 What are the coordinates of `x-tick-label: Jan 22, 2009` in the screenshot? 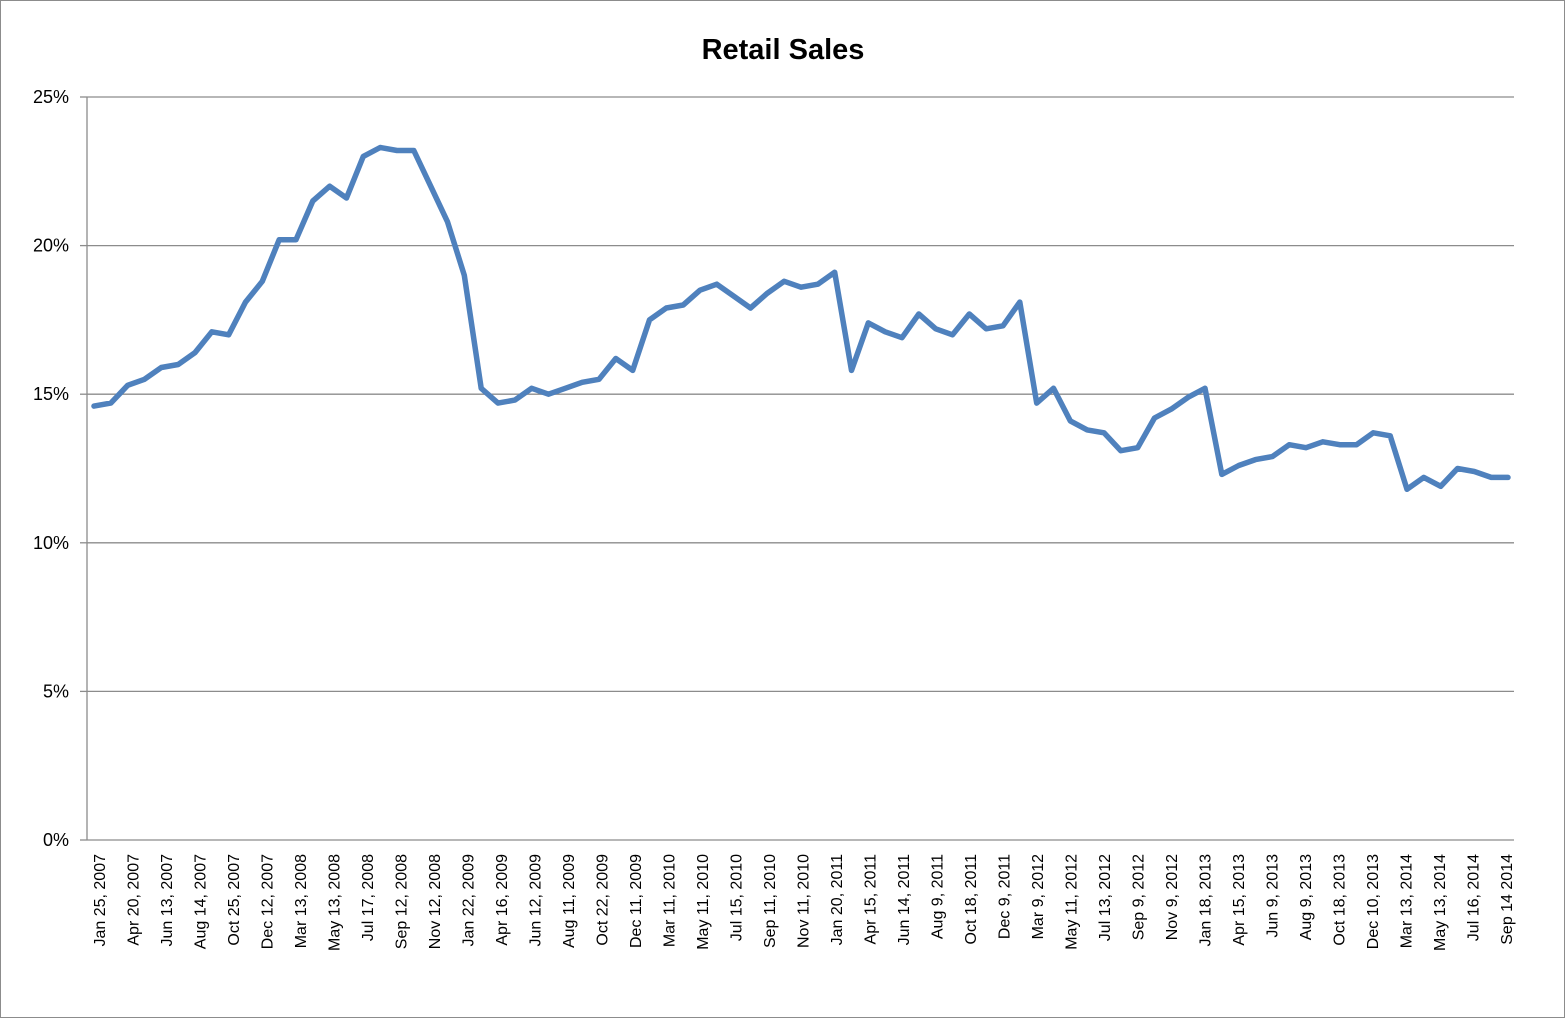 It's located at (469, 900).